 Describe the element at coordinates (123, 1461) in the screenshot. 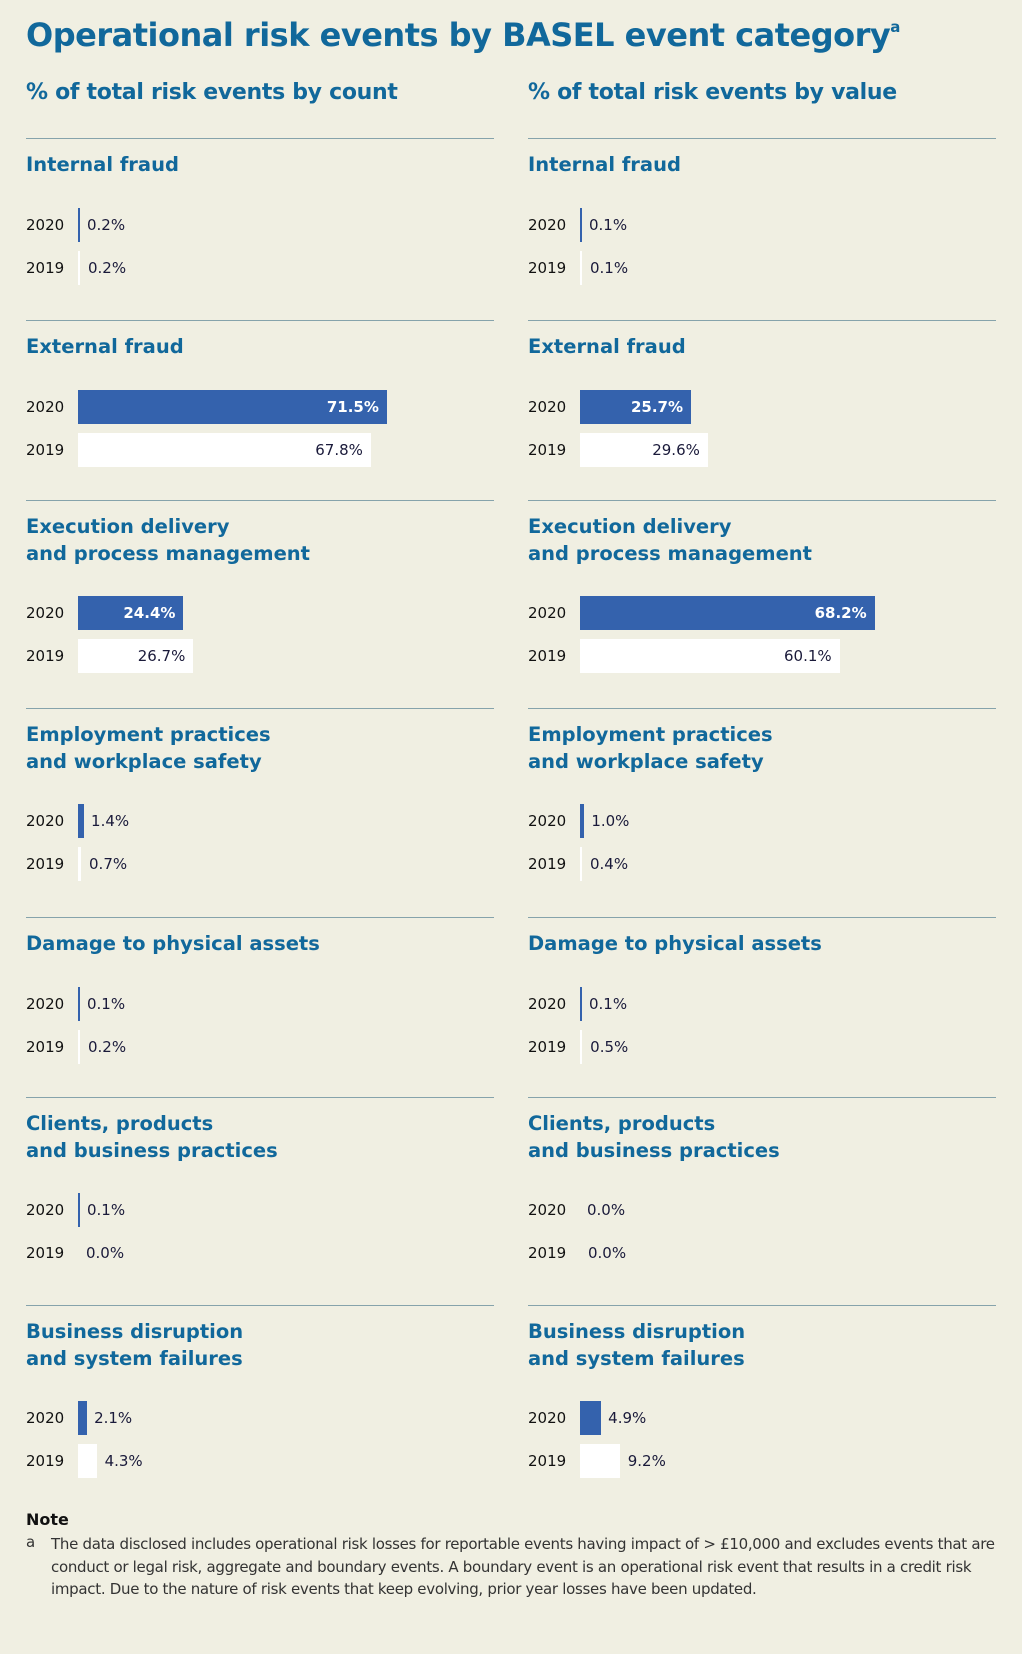

I see `value-label-2019: 4.3%` at that location.